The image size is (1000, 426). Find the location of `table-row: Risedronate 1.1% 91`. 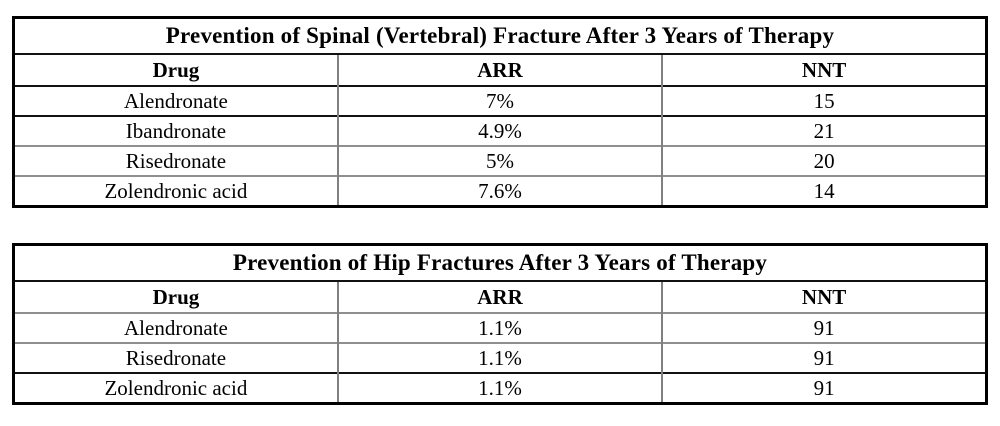

table-row: Risedronate 1.1% 91 is located at coordinates (500, 357).